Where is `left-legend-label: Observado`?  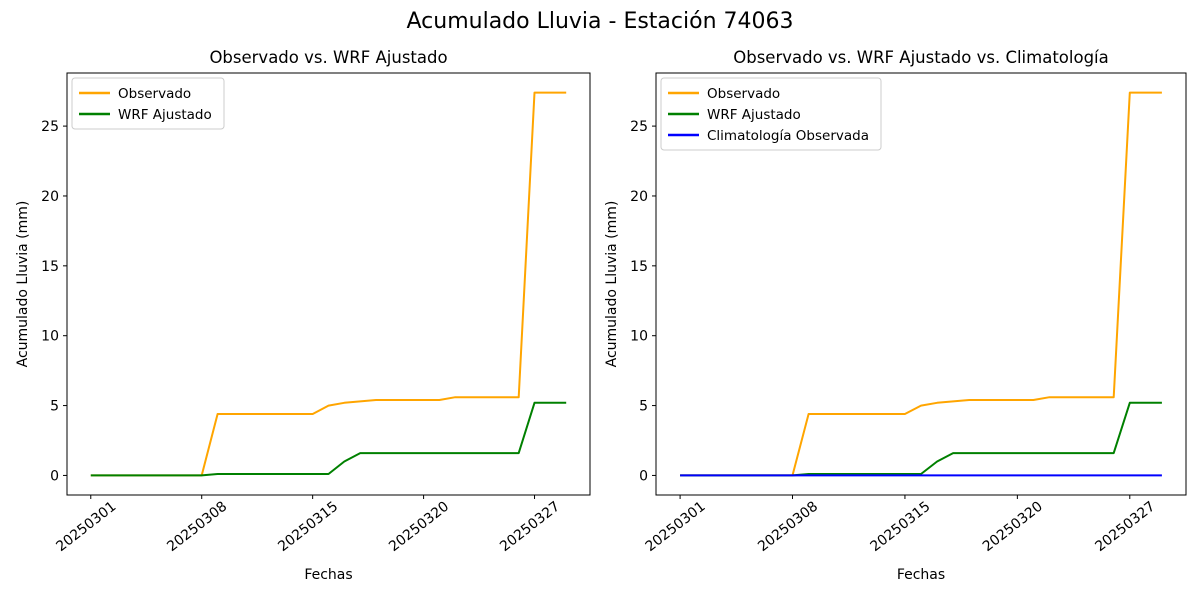 left-legend-label: Observado is located at coordinates (154, 94).